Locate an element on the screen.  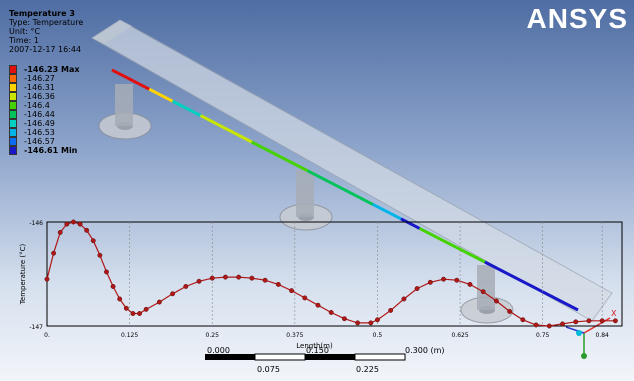
x-axis-label: Length(m) is located at coordinates (314, 346).